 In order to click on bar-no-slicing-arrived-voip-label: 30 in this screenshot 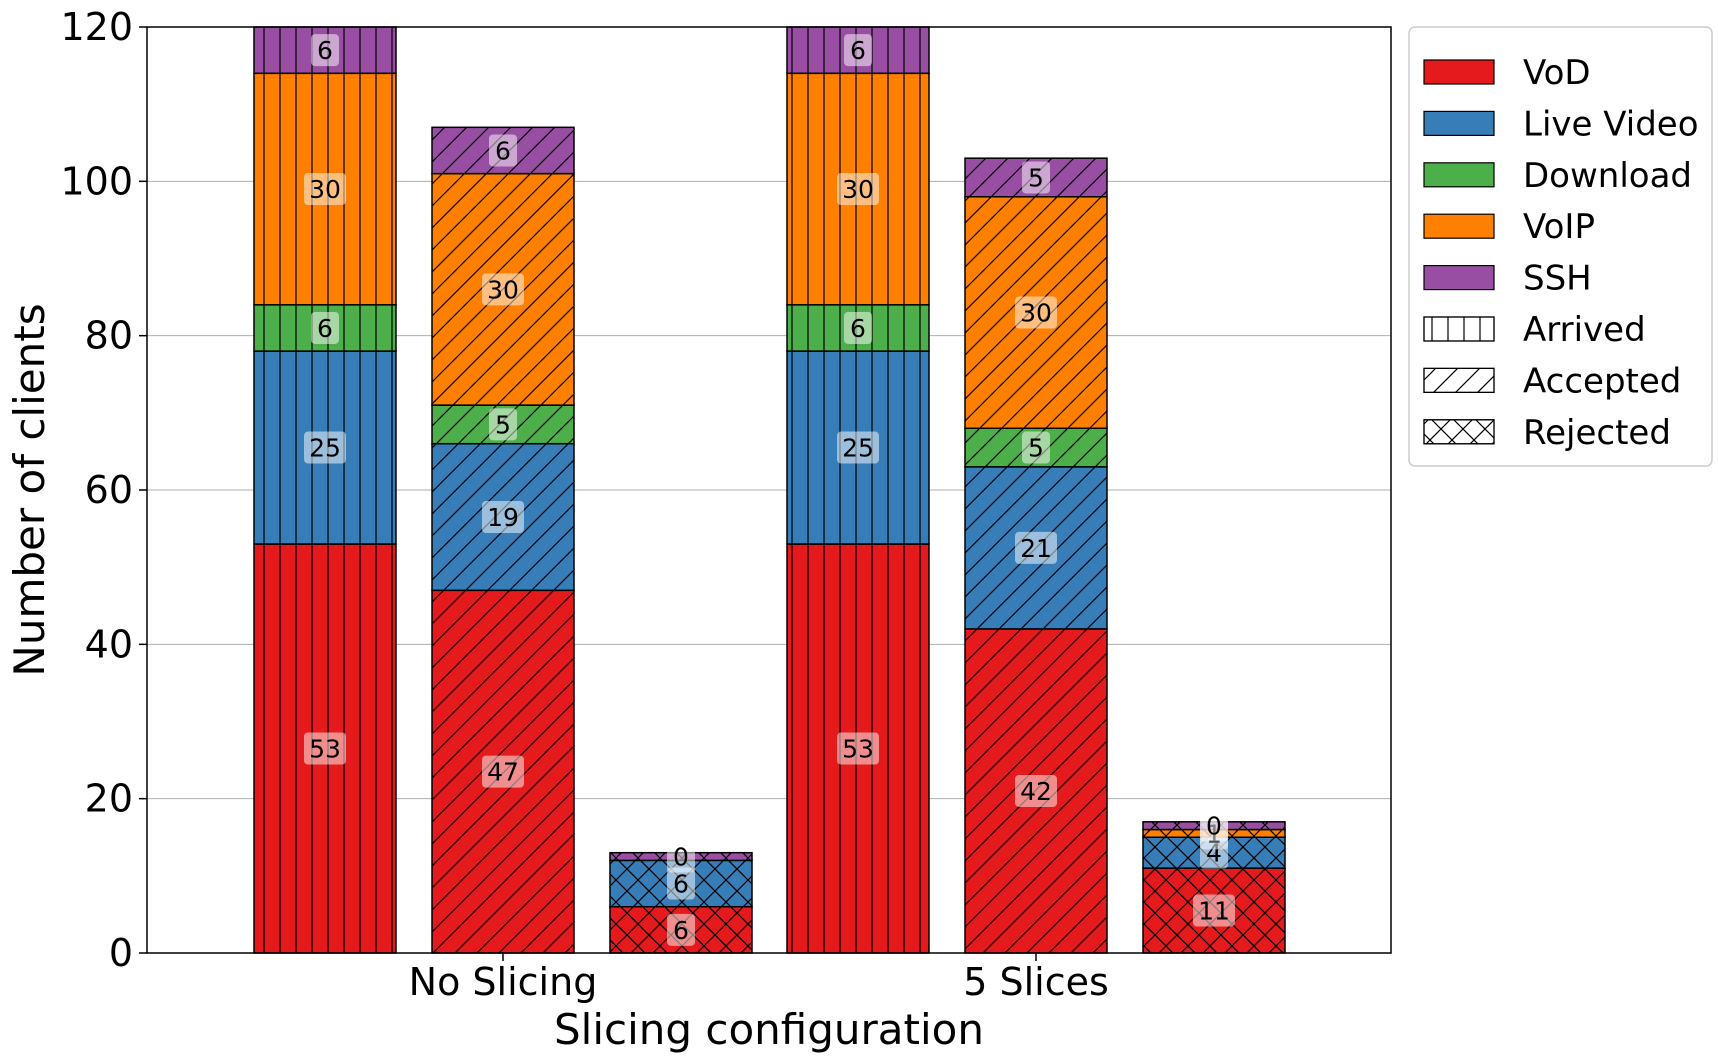, I will do `click(325, 189)`.